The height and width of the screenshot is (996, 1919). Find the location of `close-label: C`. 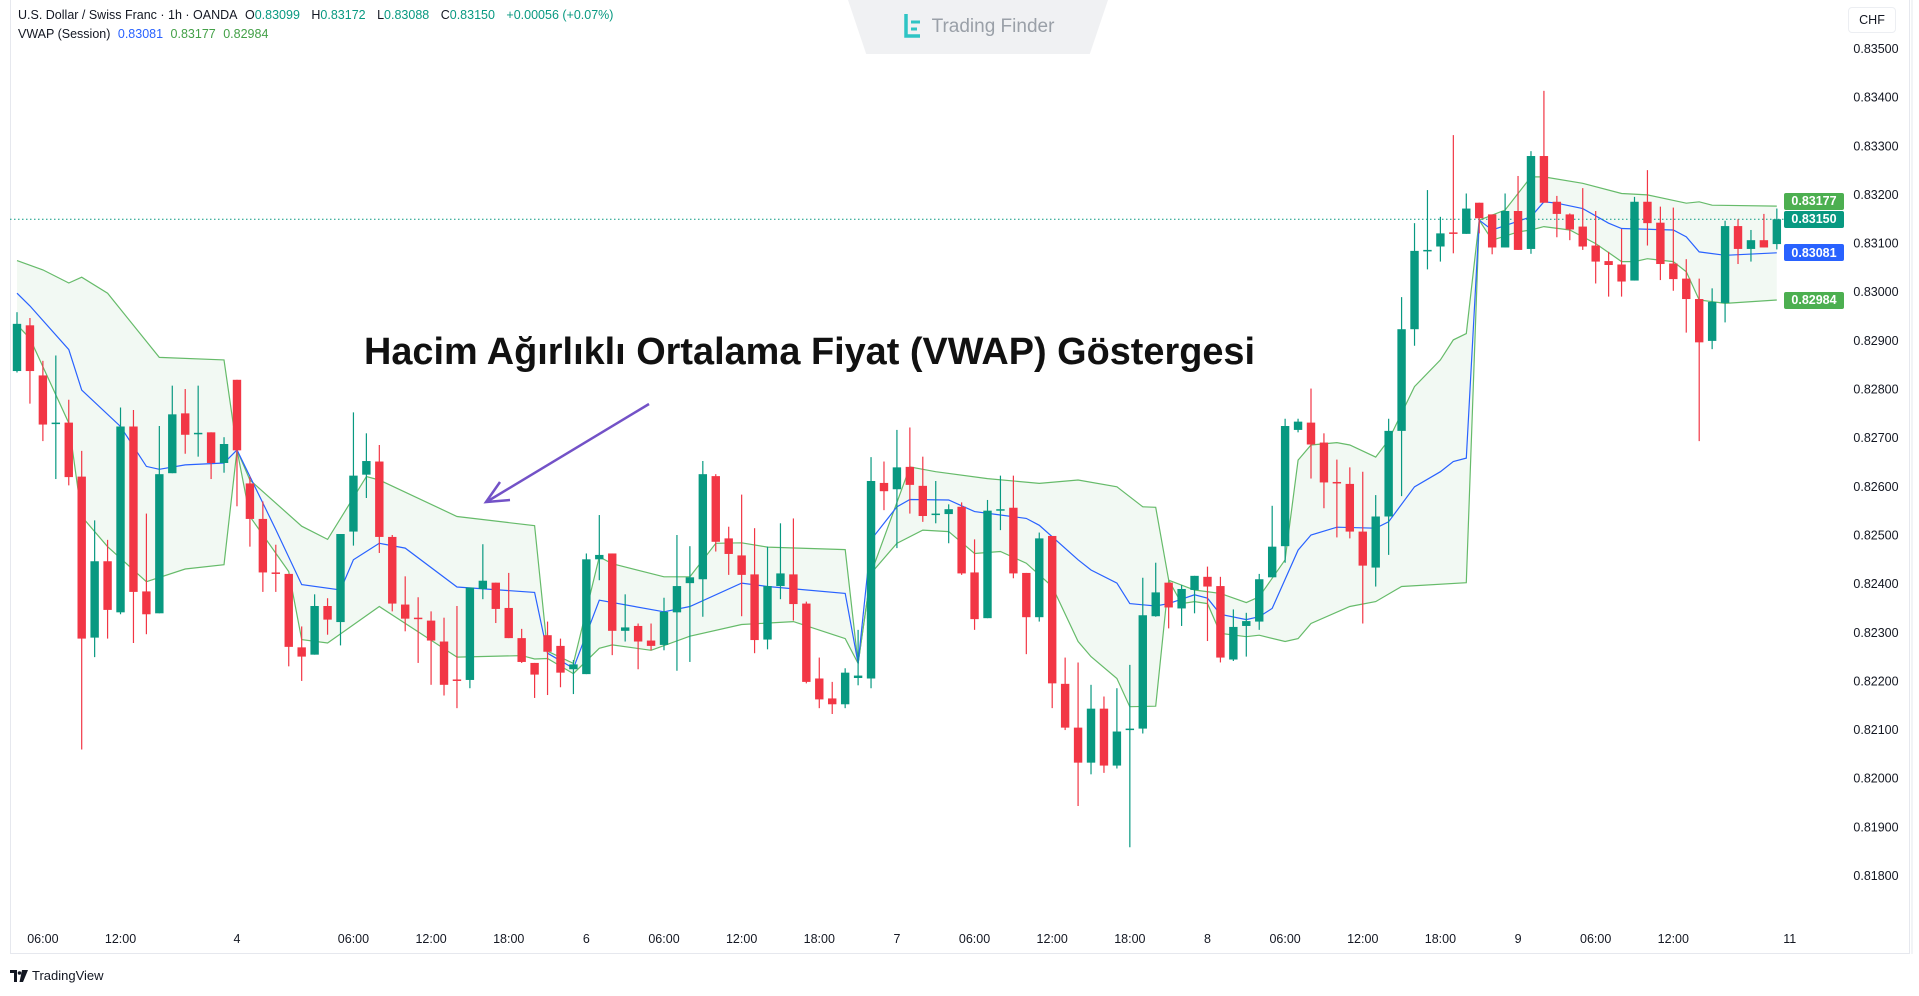

close-label: C is located at coordinates (445, 15).